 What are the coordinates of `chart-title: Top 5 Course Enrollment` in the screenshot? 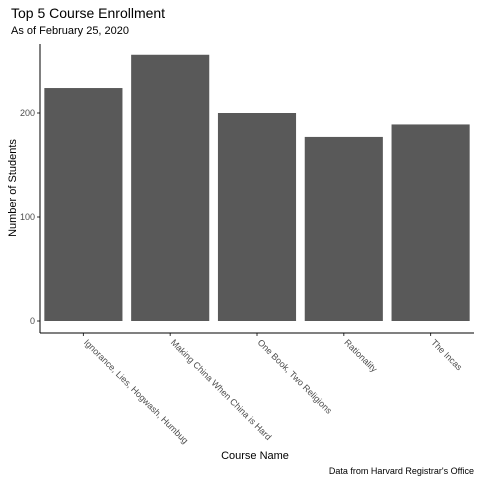 It's located at (88, 13).